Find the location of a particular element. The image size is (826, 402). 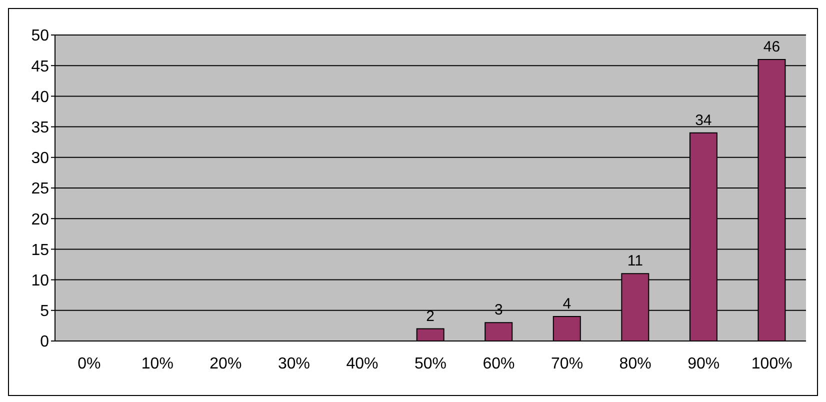

data-label: 34 is located at coordinates (703, 120).